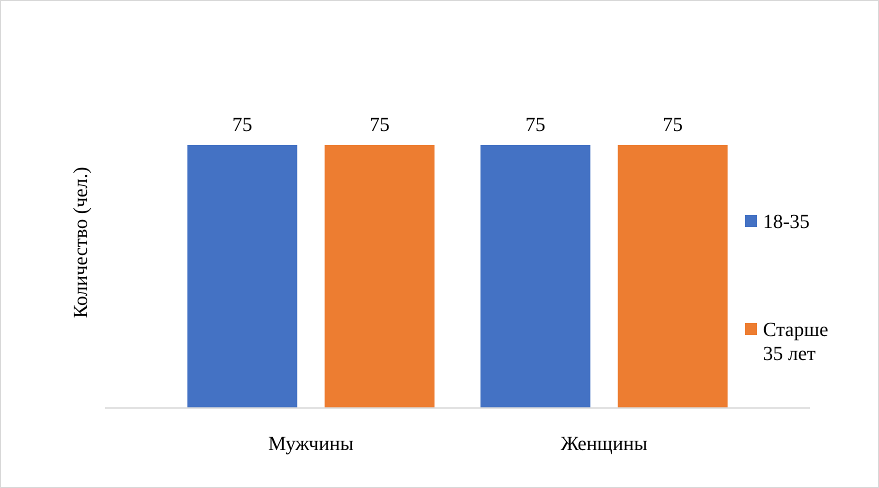 Image resolution: width=879 pixels, height=488 pixels. I want to click on x-tick-label: Мужчины, so click(311, 444).